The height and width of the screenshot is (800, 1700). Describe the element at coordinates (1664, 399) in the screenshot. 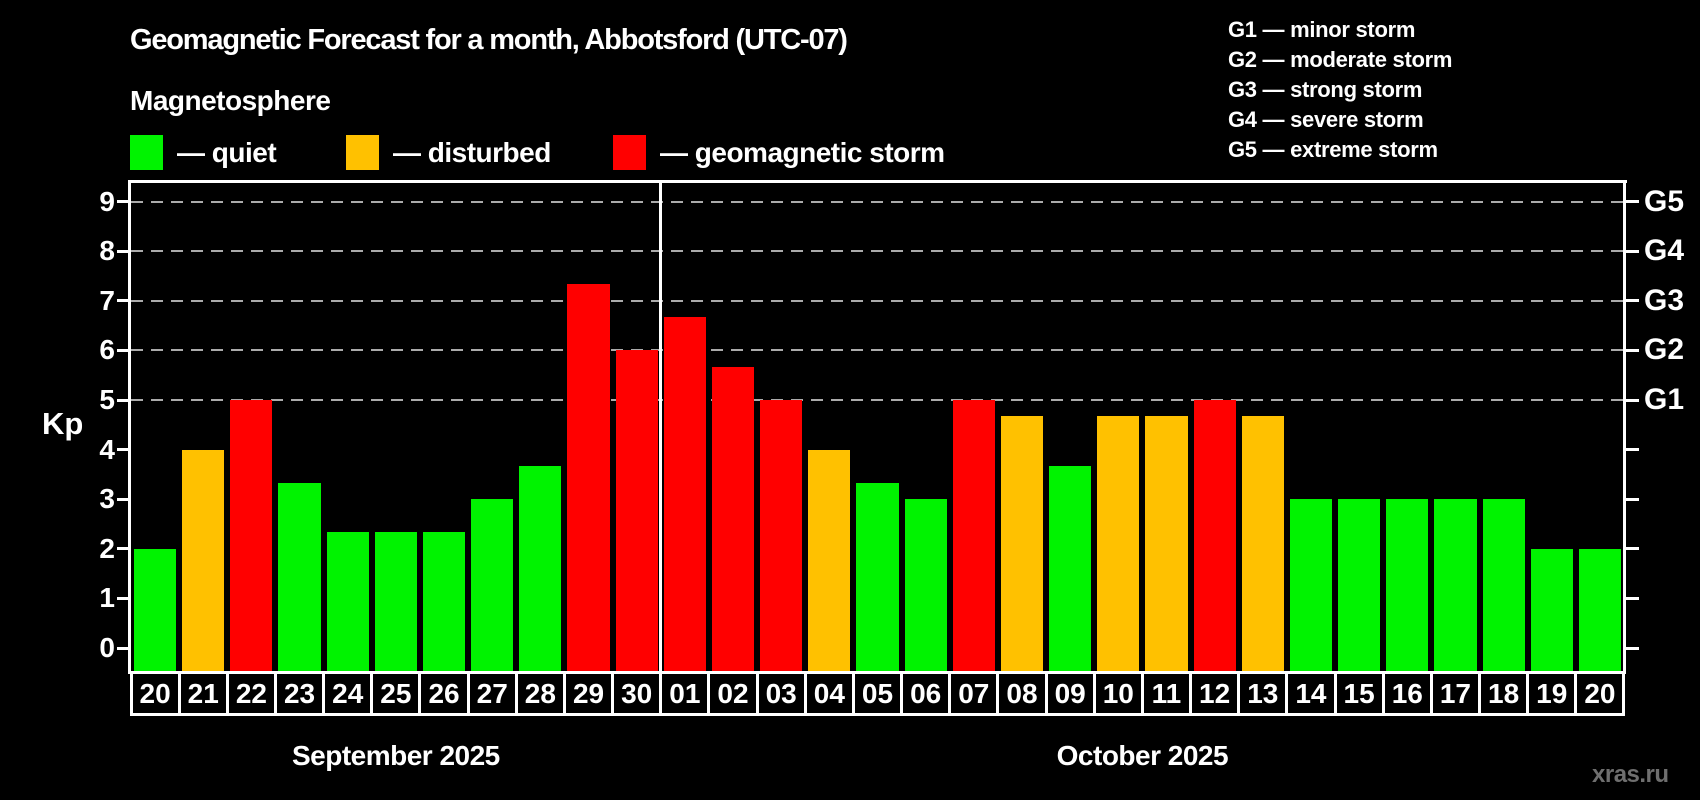

I see `g-axis-label-g1: G1` at that location.